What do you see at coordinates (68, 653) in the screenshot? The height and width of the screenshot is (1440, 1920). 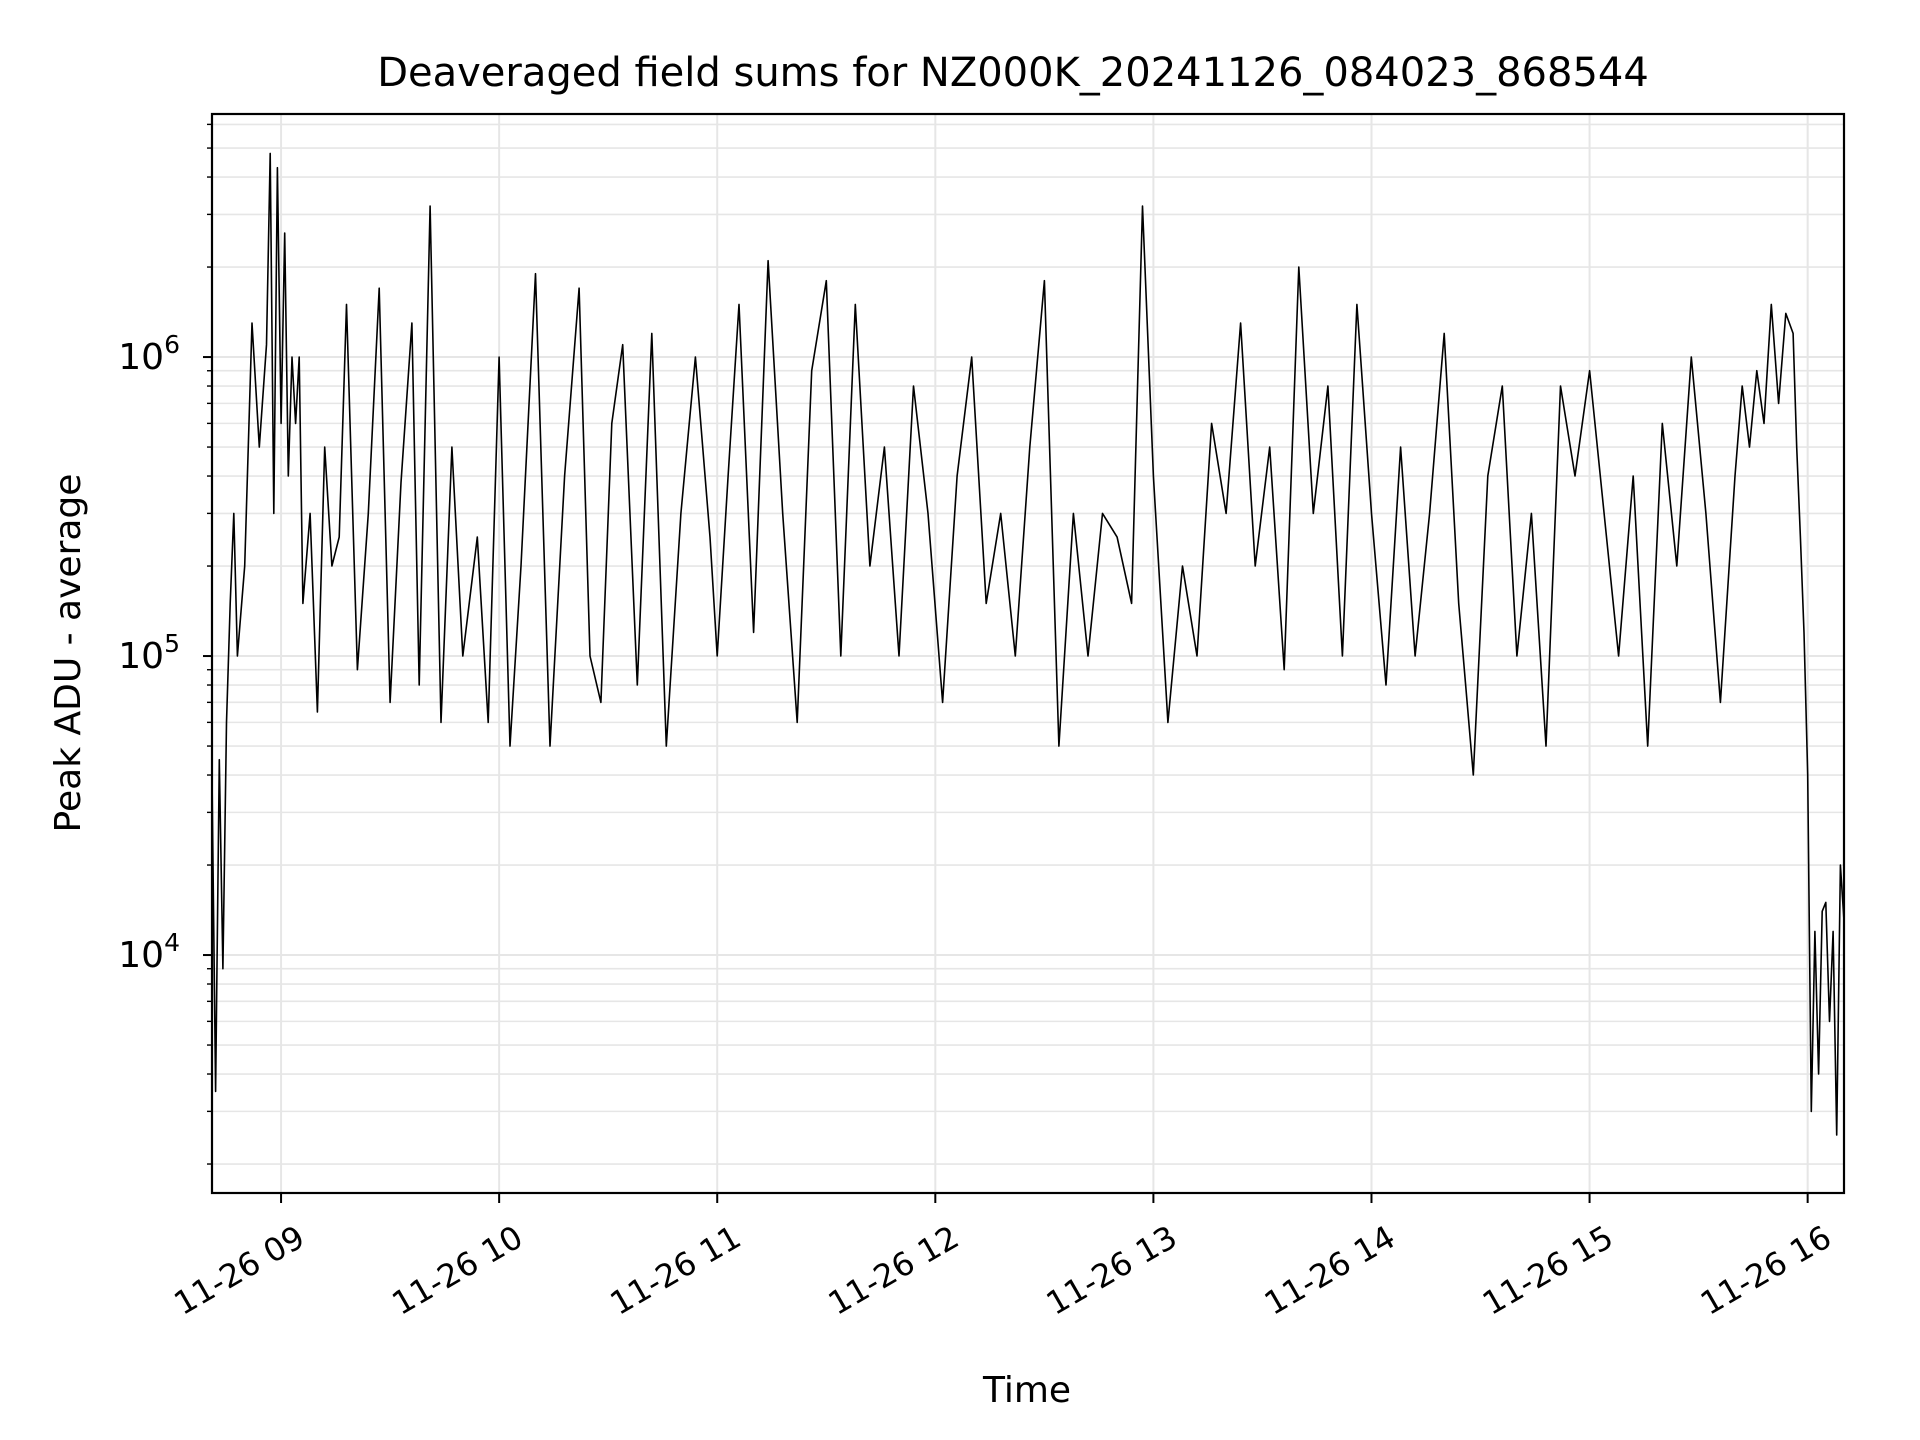 I see `y-axis-label: Peak ADU - average` at bounding box center [68, 653].